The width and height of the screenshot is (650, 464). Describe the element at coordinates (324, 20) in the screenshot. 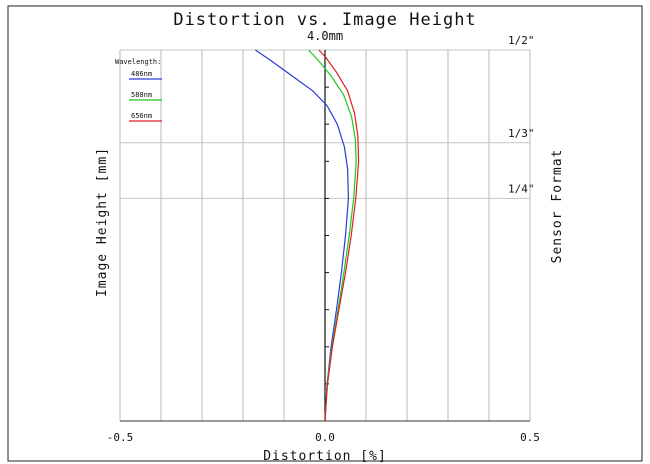

I see `chart-title: Distortion vs. Image Height` at that location.